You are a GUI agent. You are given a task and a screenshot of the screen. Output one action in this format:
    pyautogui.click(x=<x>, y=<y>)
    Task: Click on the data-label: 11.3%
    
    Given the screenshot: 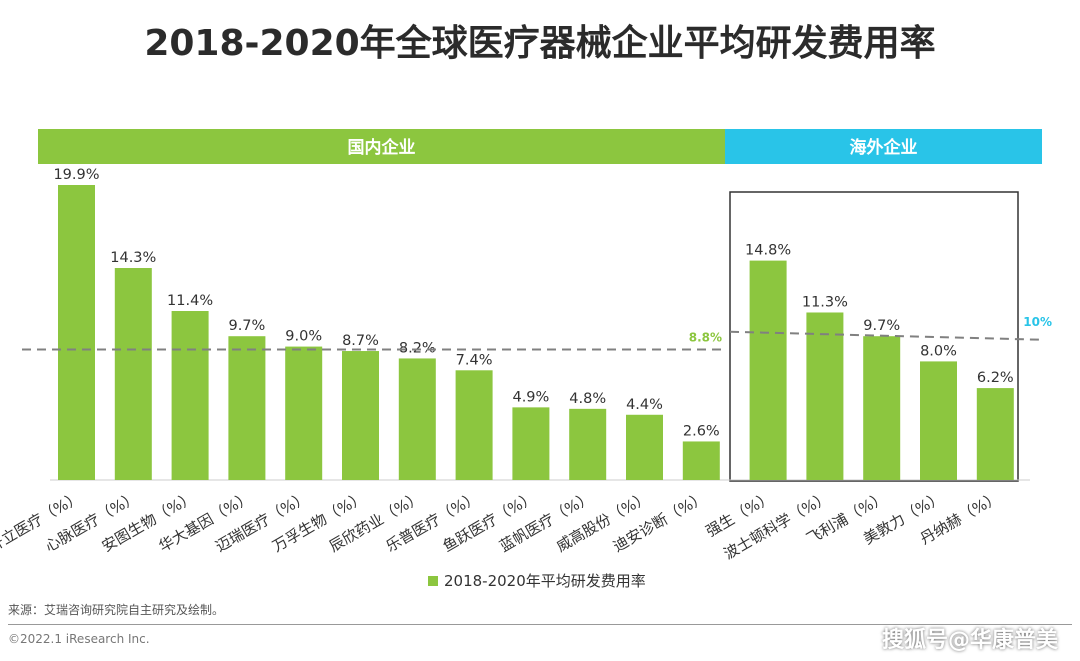 What is the action you would take?
    pyautogui.click(x=825, y=302)
    